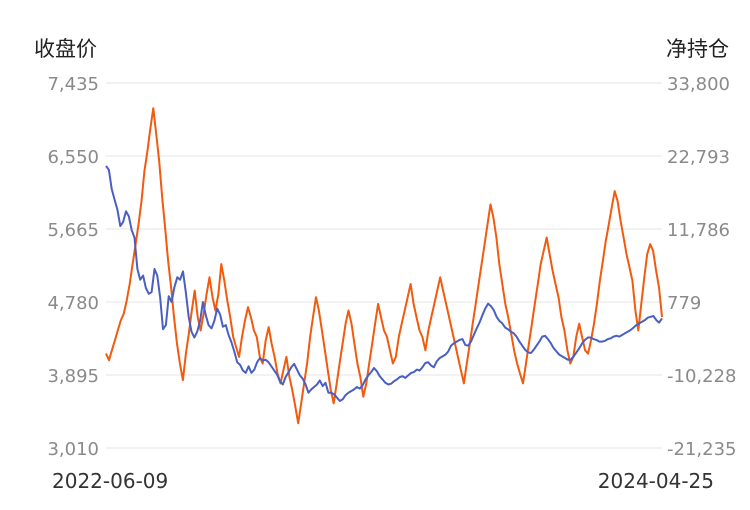  Describe the element at coordinates (73, 376) in the screenshot. I see `left-tick-label: 3,895` at that location.